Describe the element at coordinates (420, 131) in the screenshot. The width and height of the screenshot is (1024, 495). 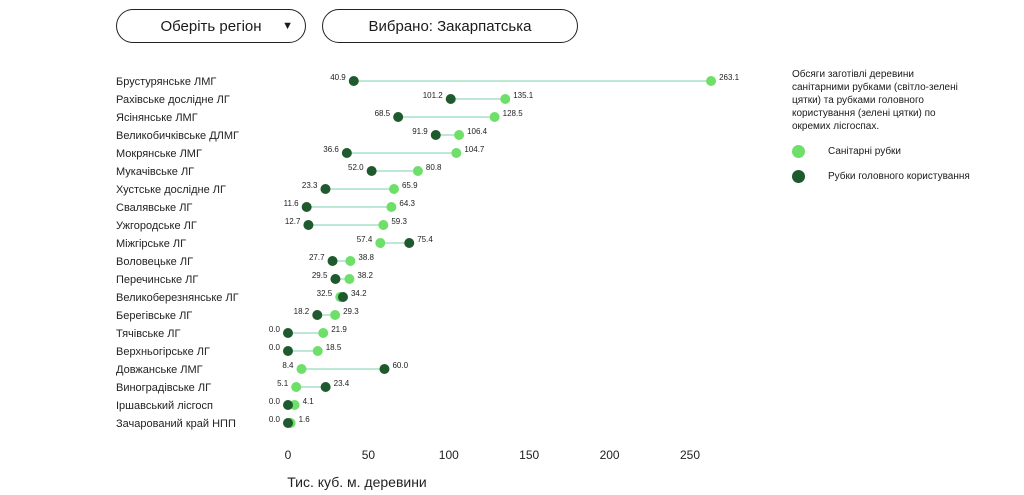
I see `data-label: 91.9` at that location.